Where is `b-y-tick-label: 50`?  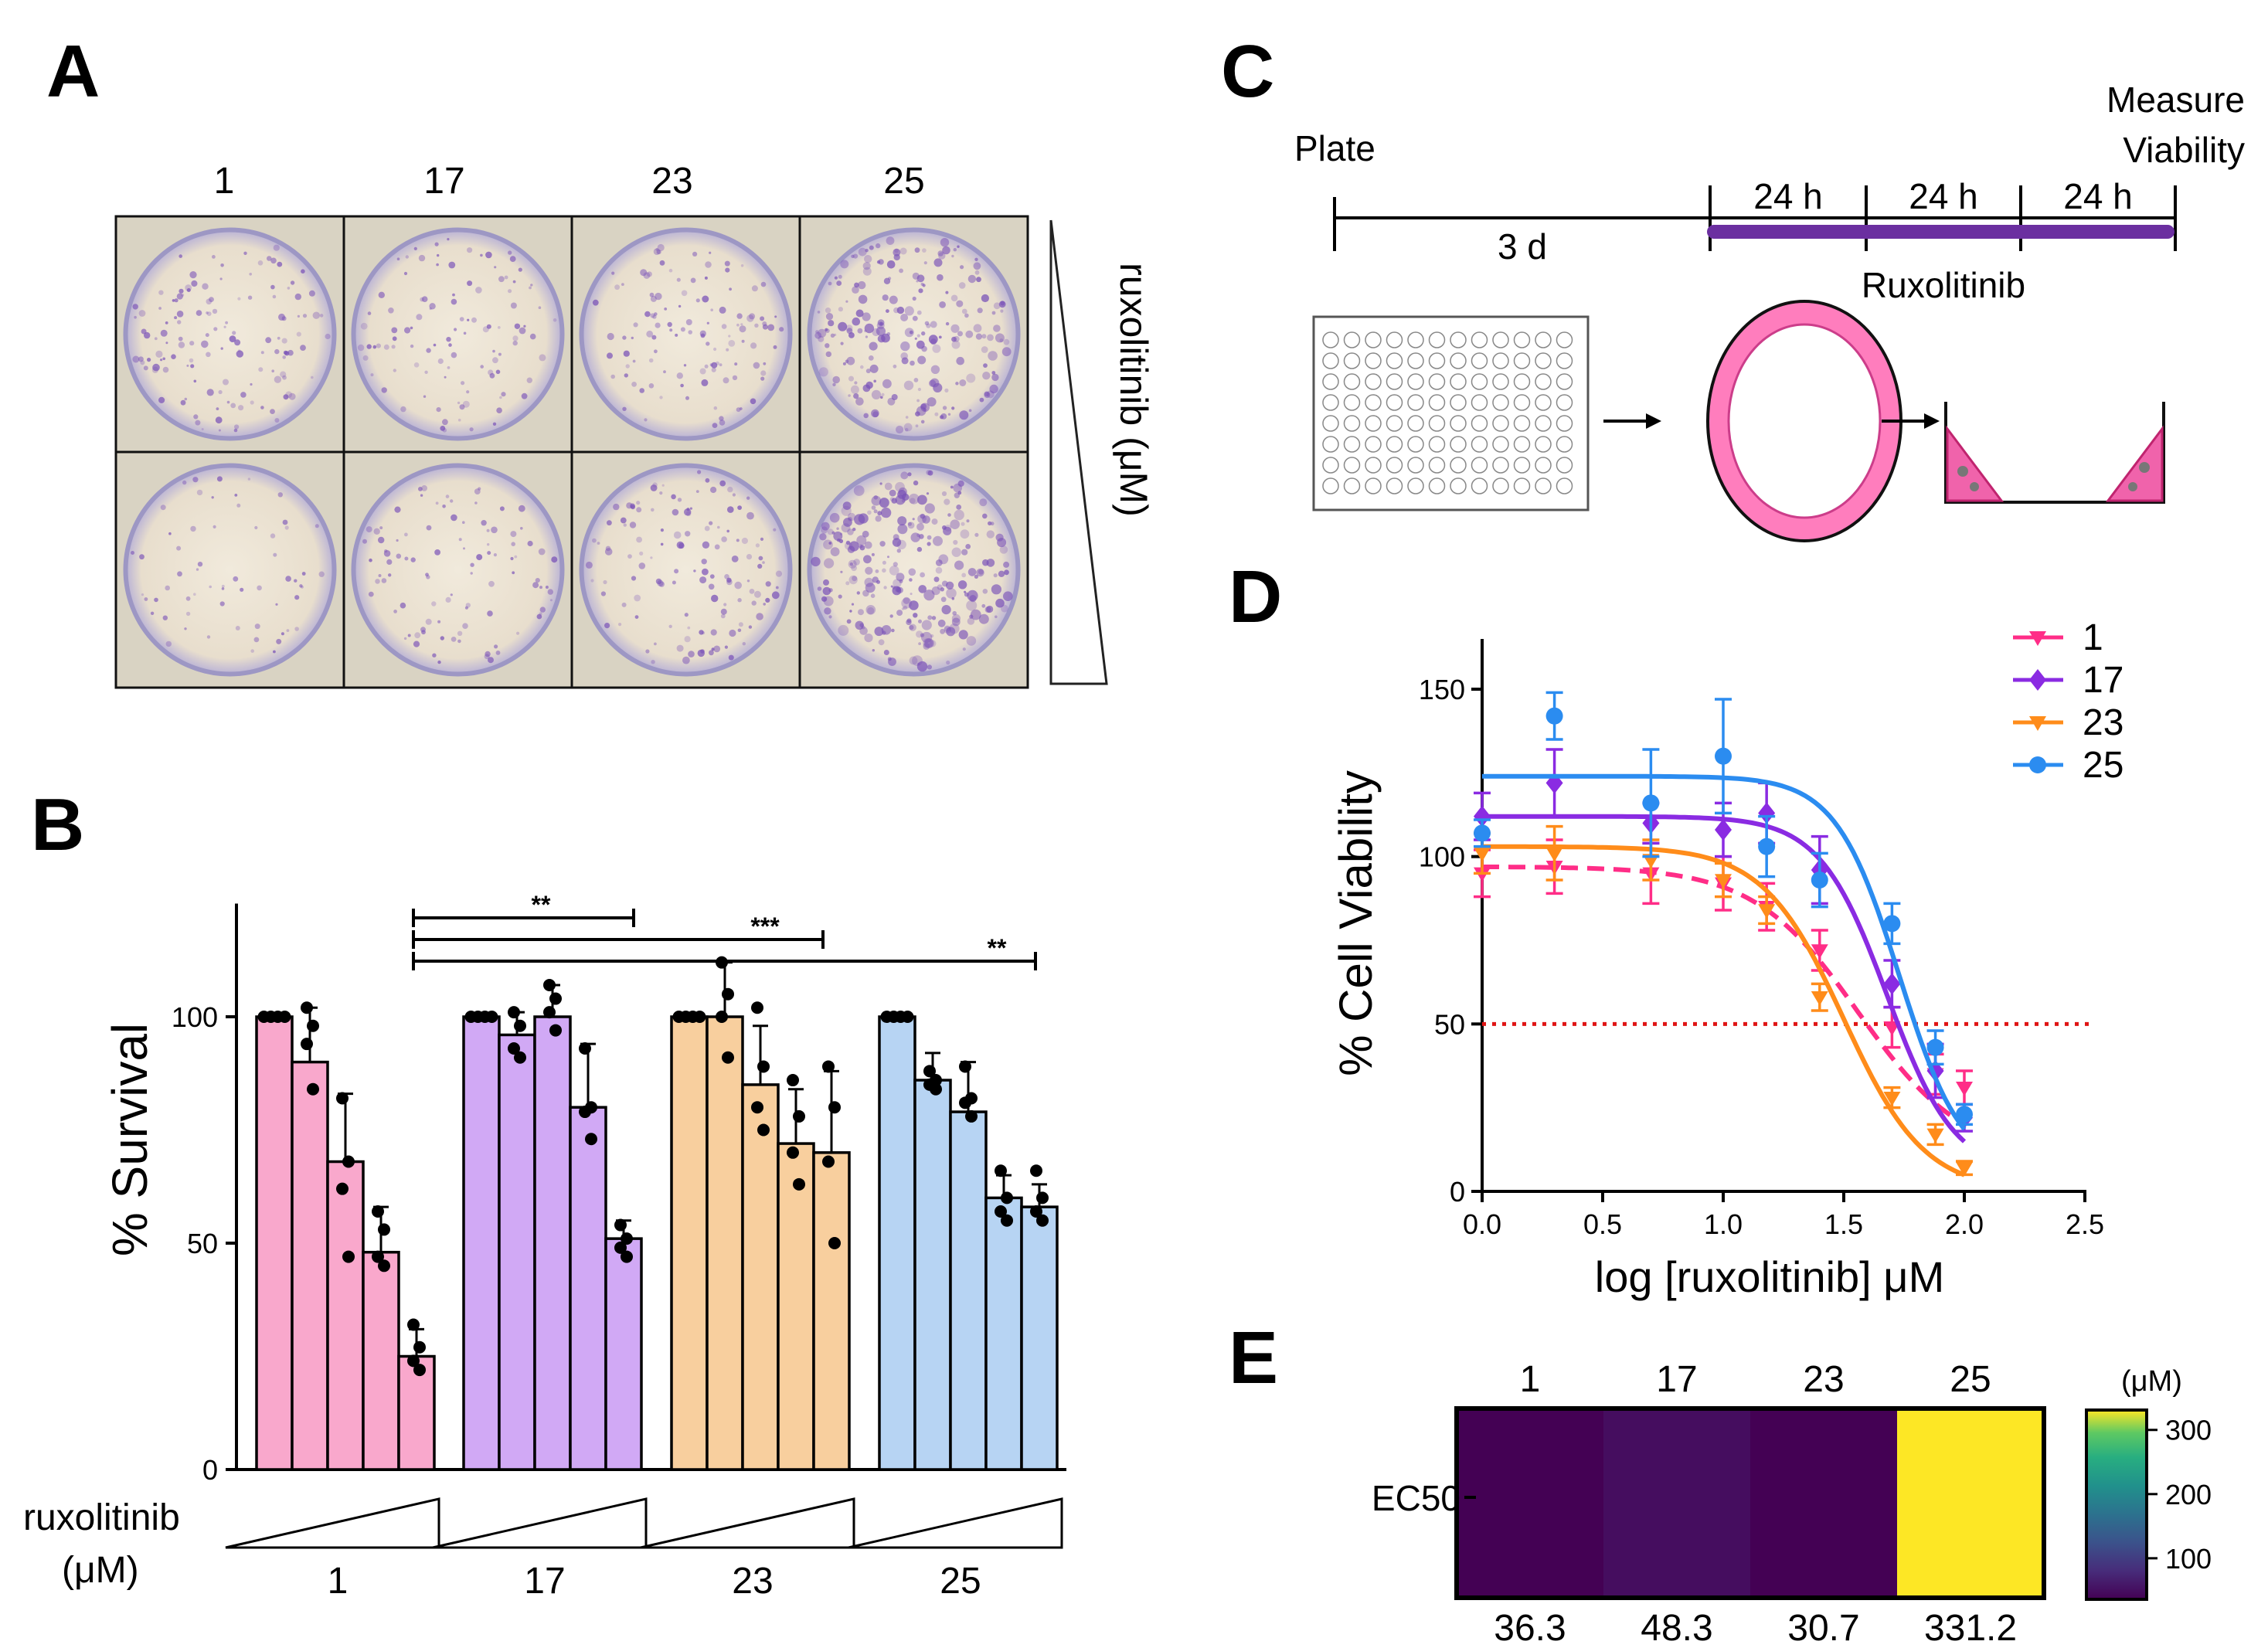
b-y-tick-label: 50 is located at coordinates (203, 1243).